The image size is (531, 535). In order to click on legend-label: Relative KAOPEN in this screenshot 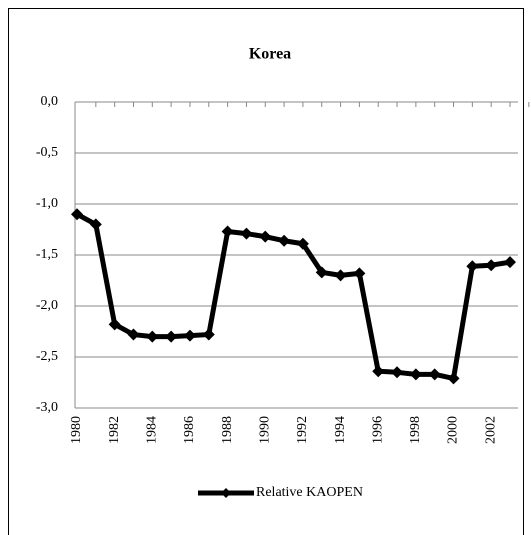, I will do `click(309, 492)`.